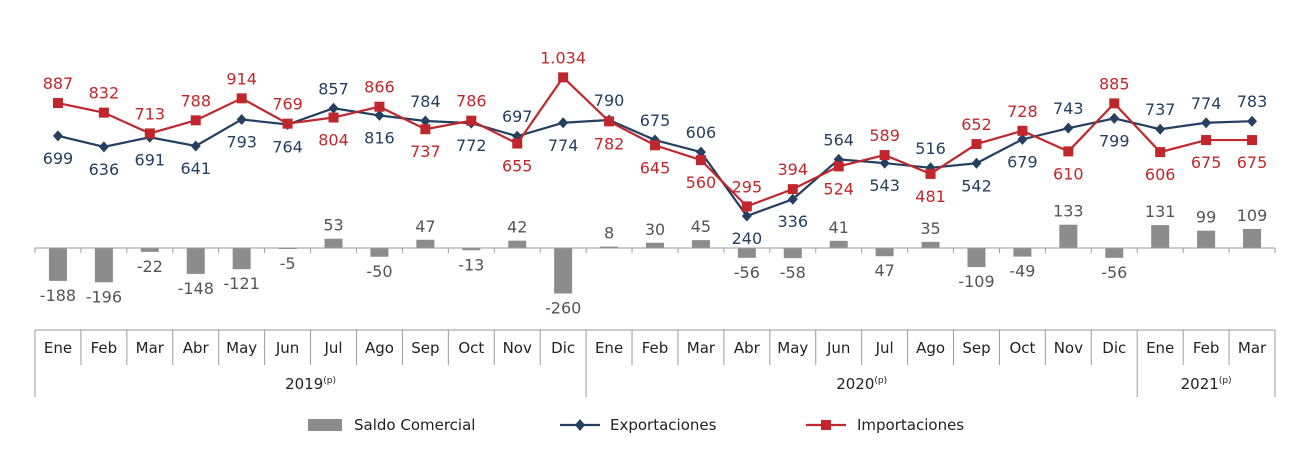 The width and height of the screenshot is (1306, 457). Describe the element at coordinates (196, 348) in the screenshot. I see `month-label-3: Abr` at that location.